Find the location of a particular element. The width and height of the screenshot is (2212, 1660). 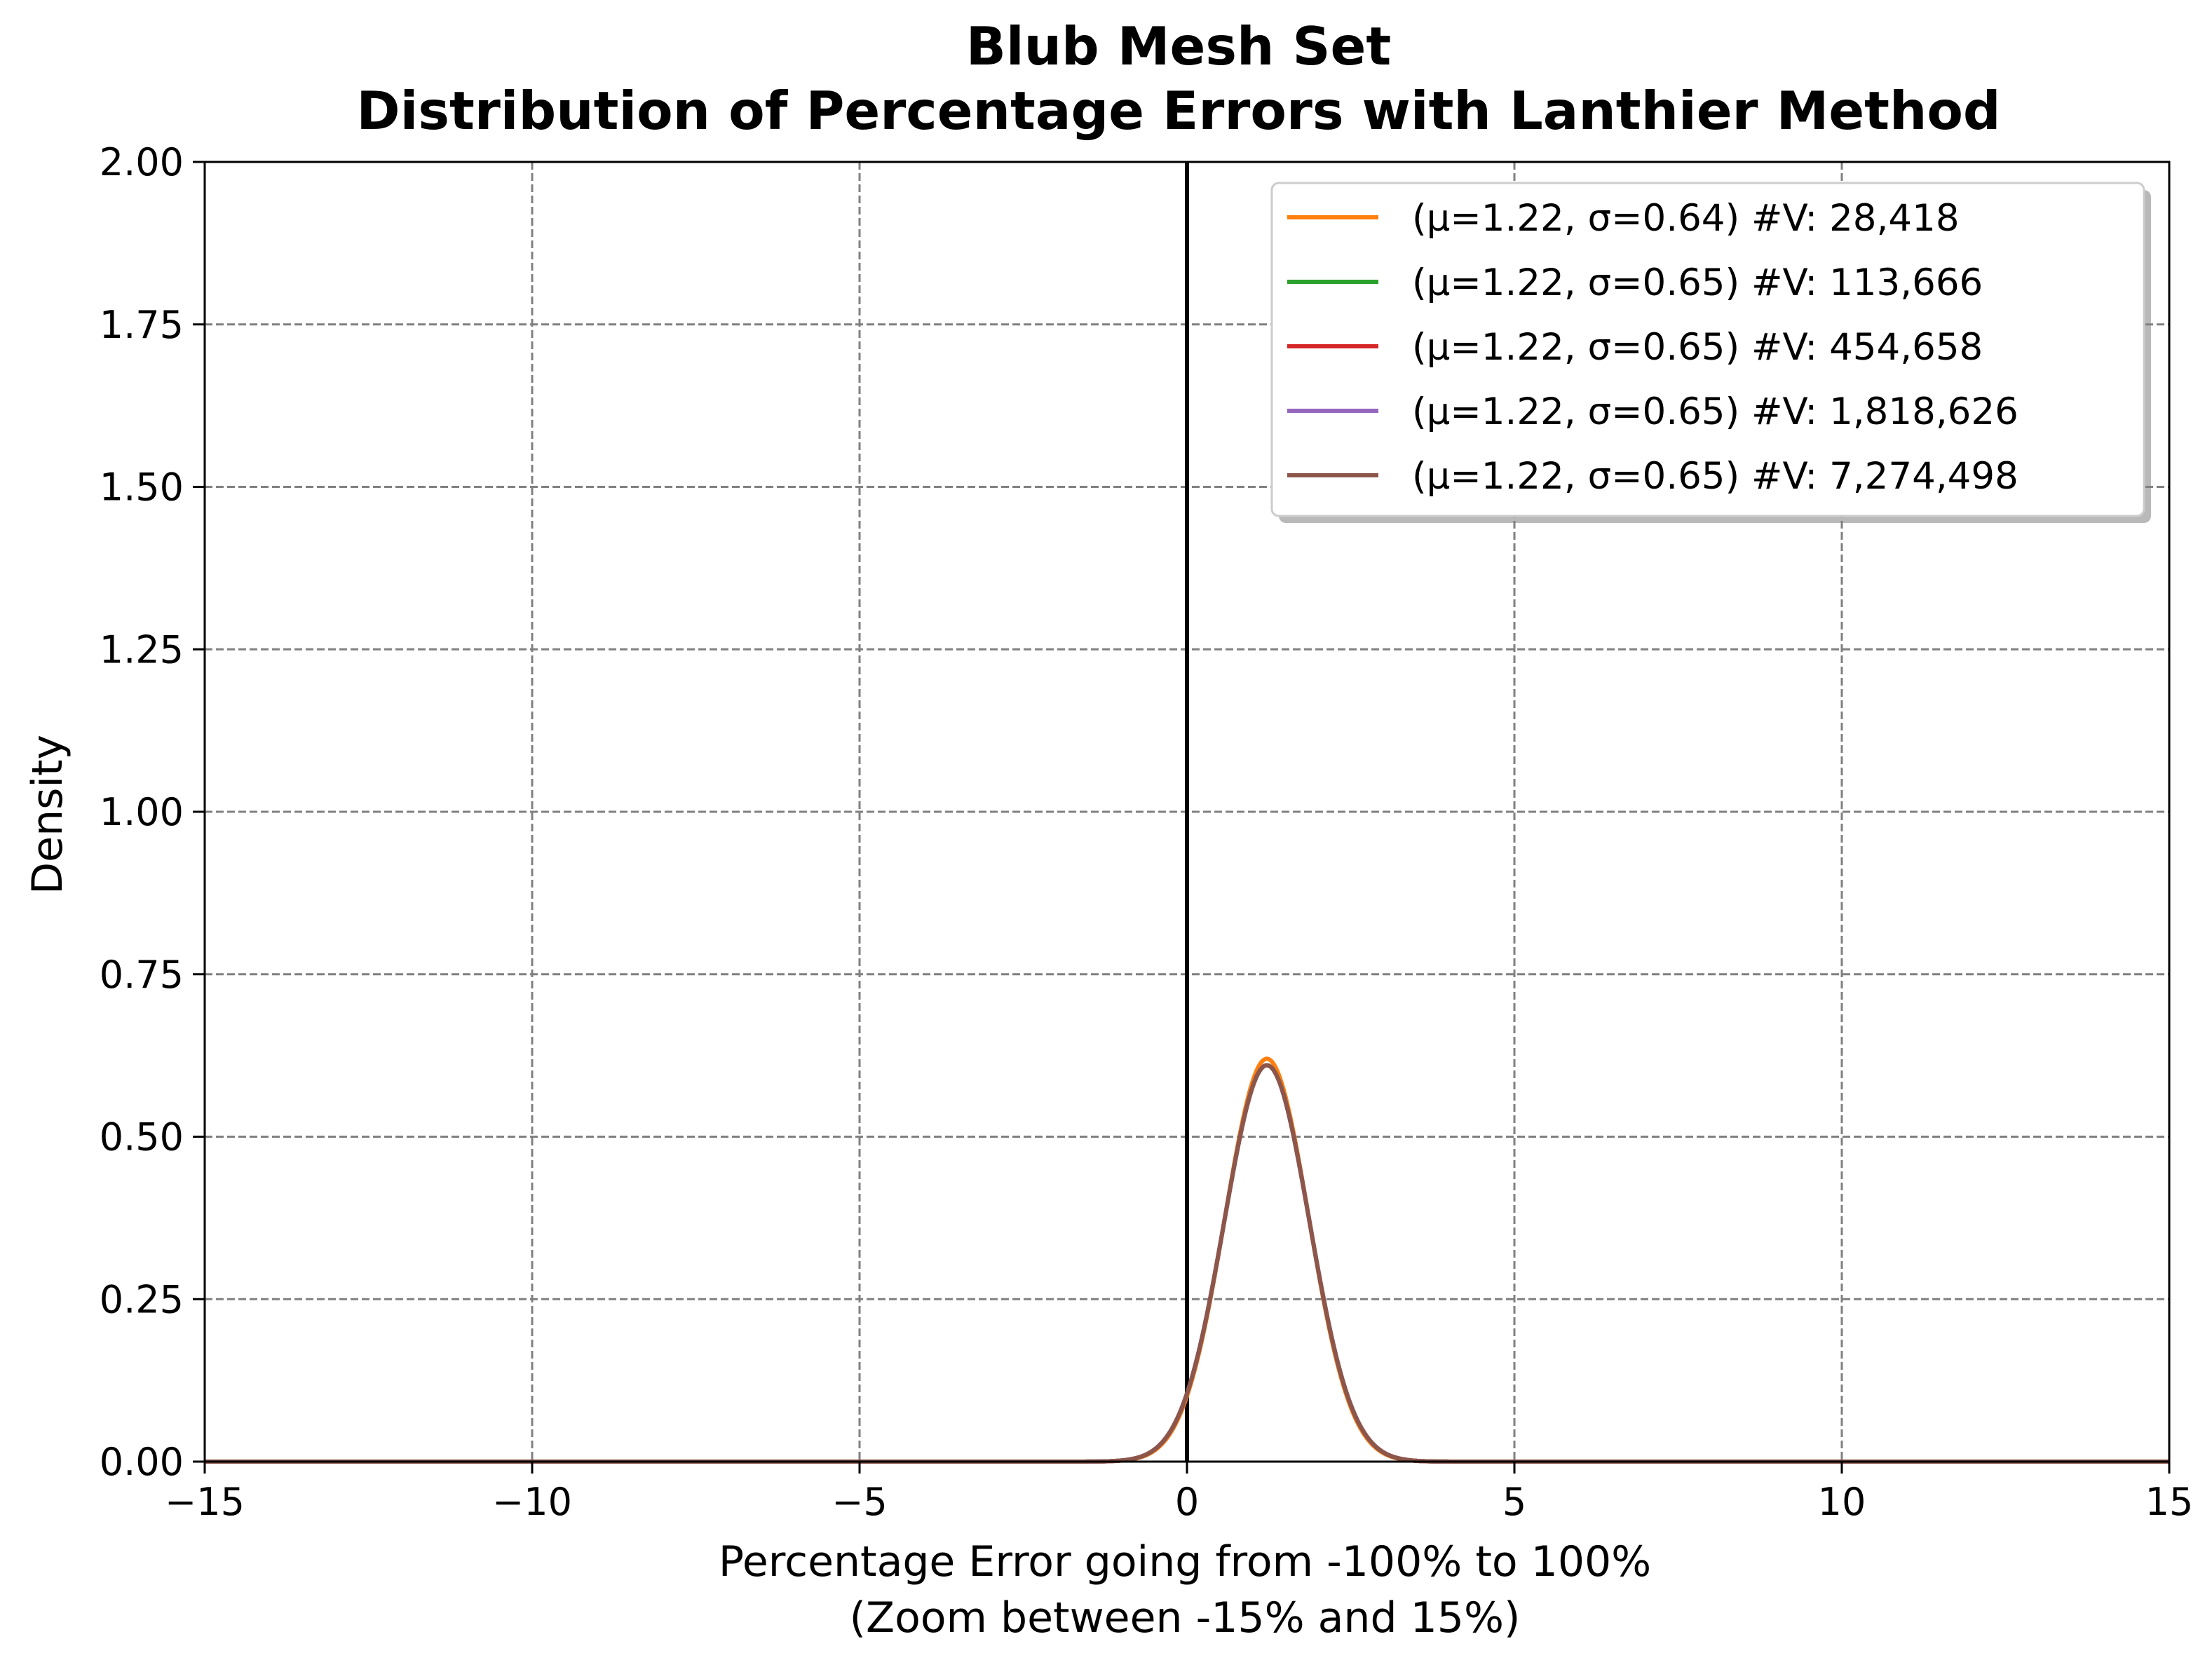

x-tick-label: 5 is located at coordinates (1514, 1502).